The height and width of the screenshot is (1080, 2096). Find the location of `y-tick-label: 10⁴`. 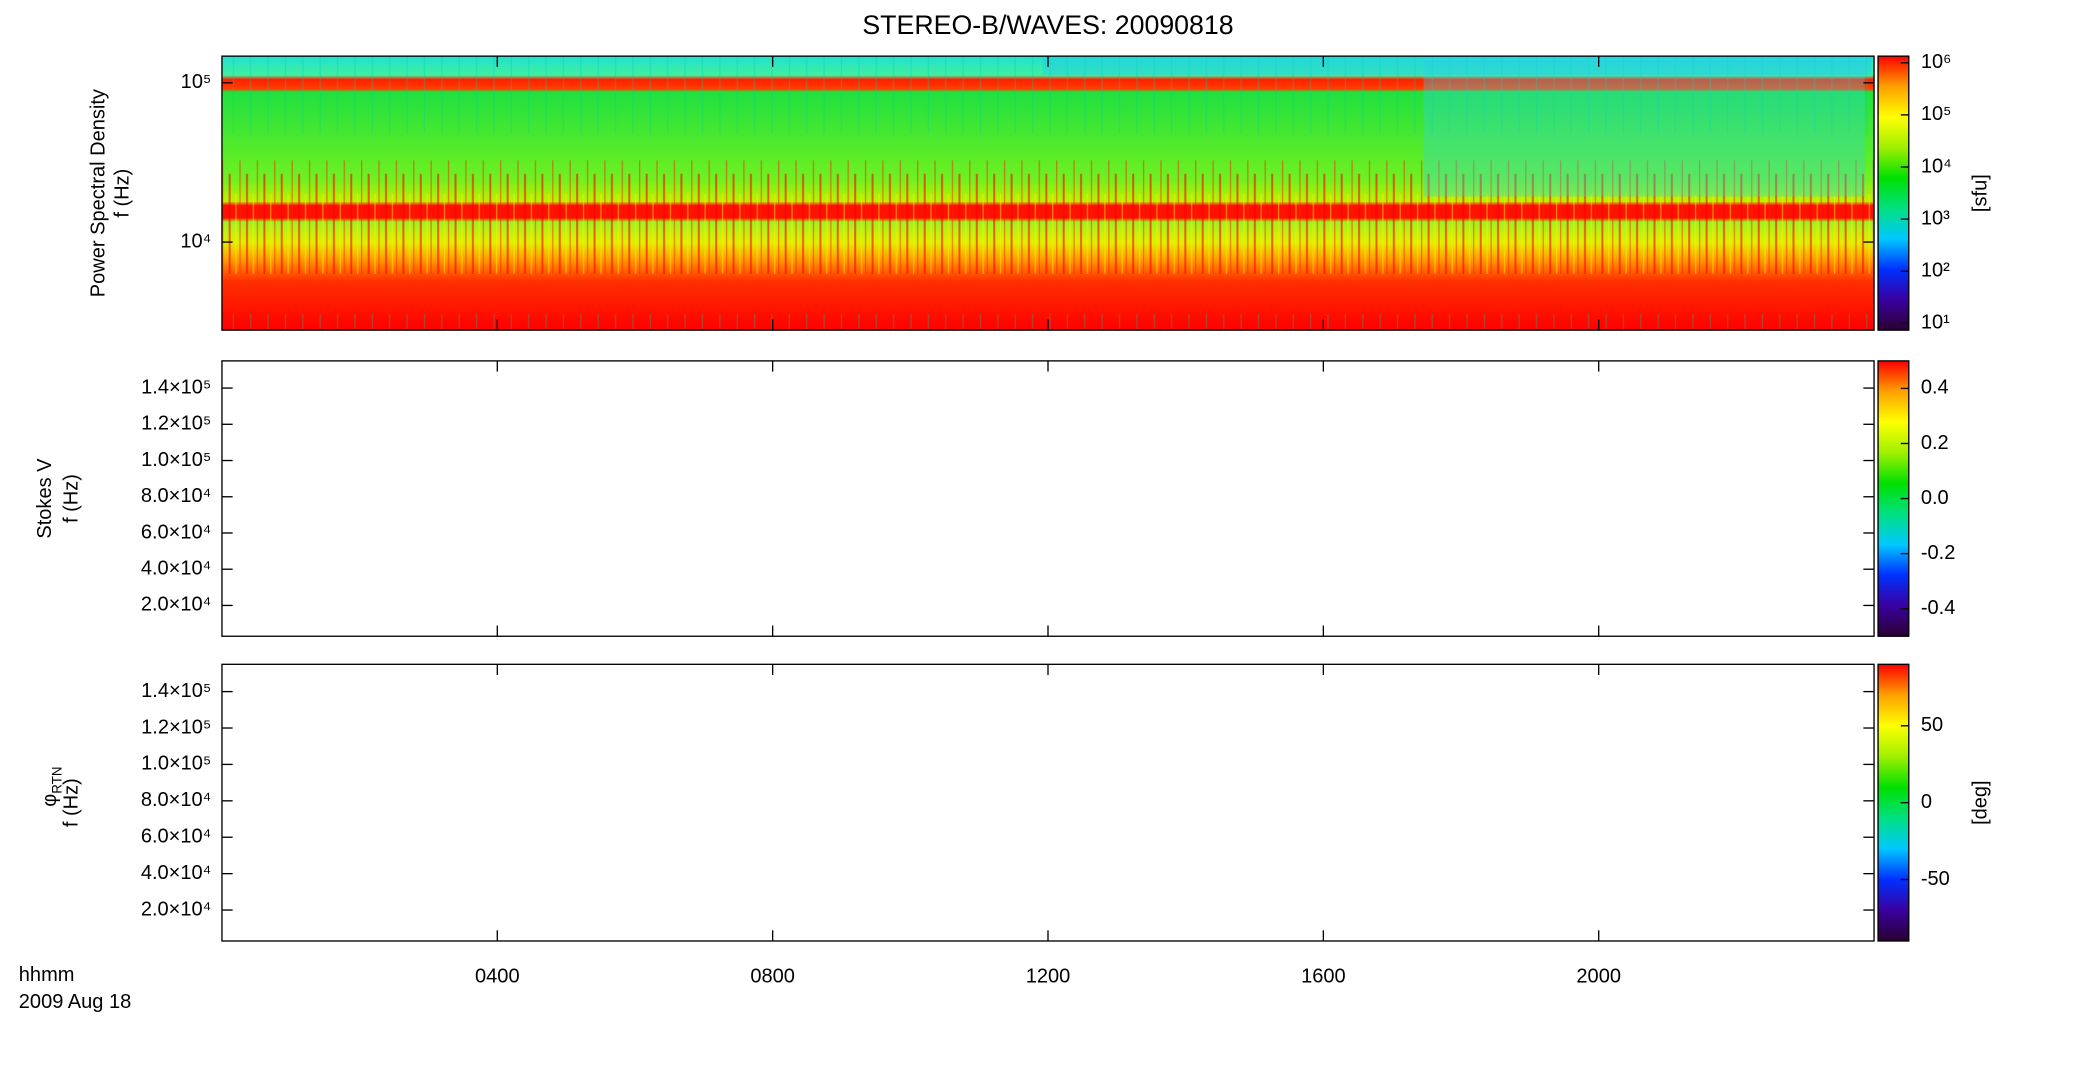

y-tick-label: 10⁴ is located at coordinates (195, 241).